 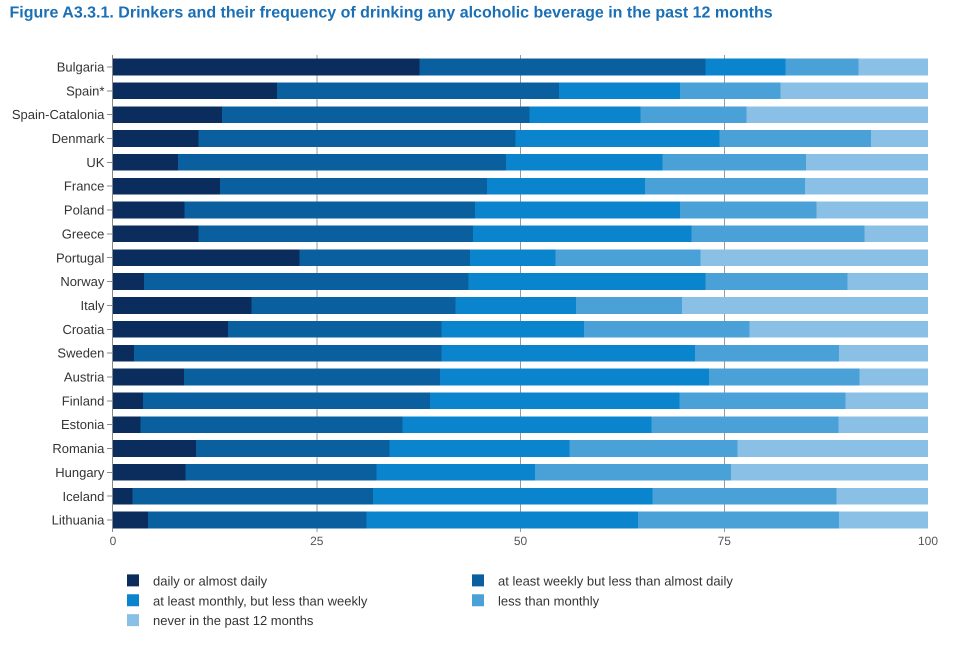 I want to click on x-tick-label: 75, so click(x=725, y=541).